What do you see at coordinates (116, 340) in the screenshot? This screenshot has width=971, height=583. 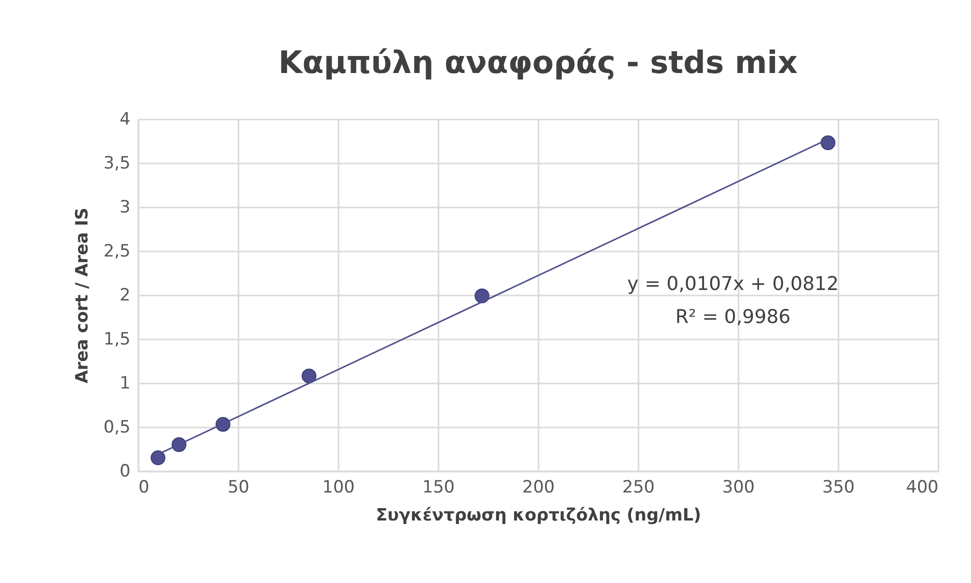 I see `y-tick-label: 1,5` at bounding box center [116, 340].